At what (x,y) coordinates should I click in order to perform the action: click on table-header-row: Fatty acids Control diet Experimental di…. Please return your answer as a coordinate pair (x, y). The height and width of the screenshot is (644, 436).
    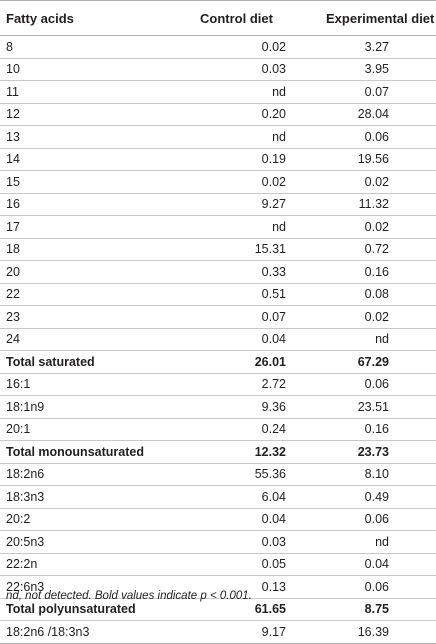
    Looking at the image, I should click on (218, 18).